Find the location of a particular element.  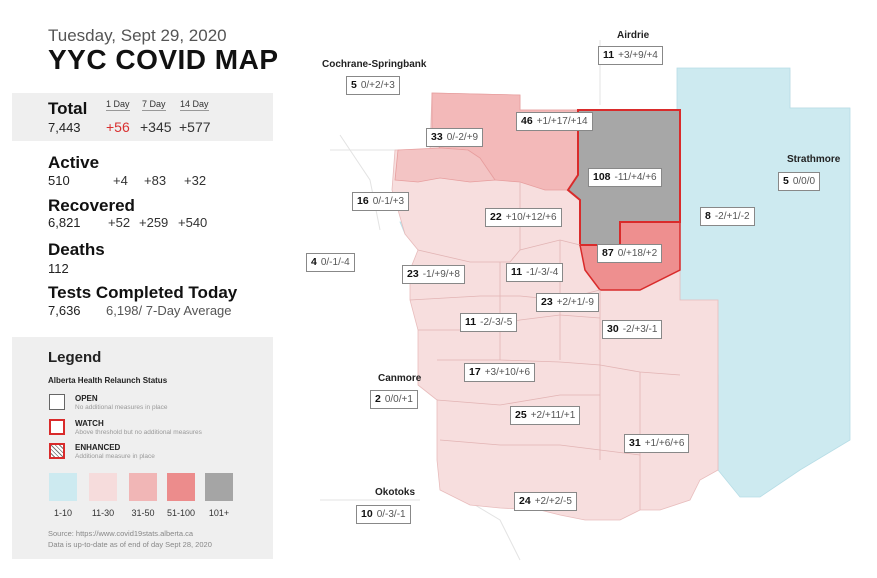

zone-changes: 0/+2/+3 is located at coordinates (377, 85).